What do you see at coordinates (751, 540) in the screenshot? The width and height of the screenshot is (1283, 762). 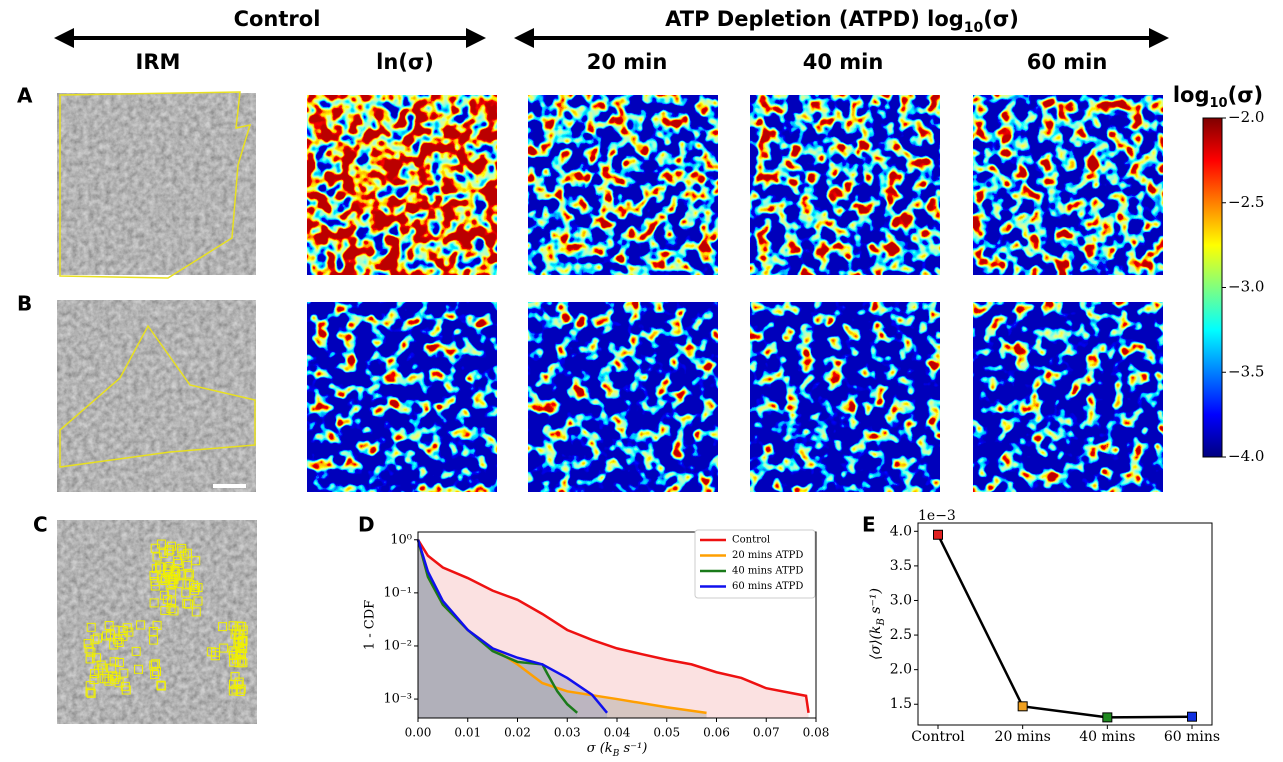 I see `legend-label: Control` at bounding box center [751, 540].